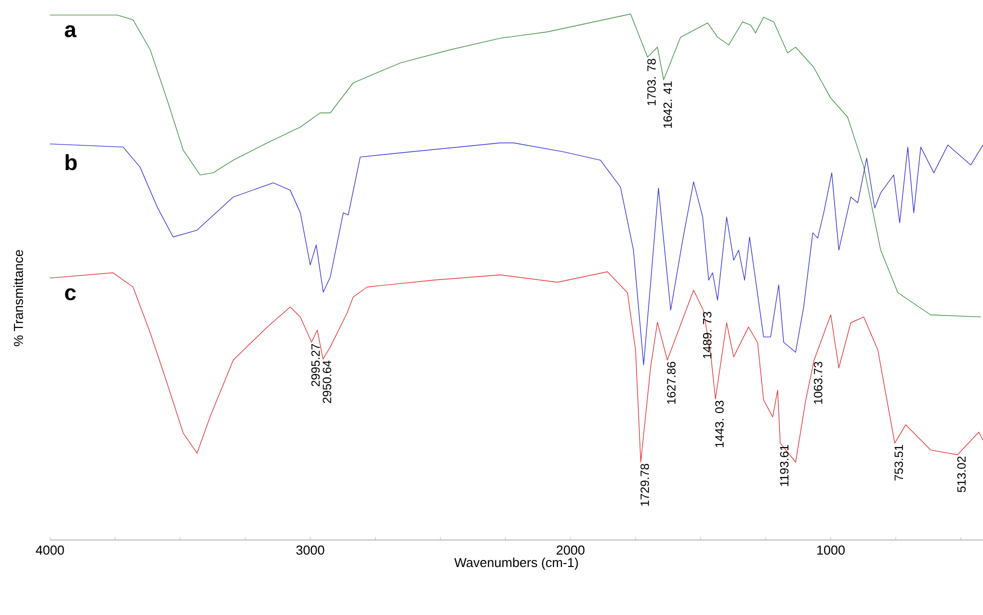 Image resolution: width=983 pixels, height=615 pixels. What do you see at coordinates (719, 424) in the screenshot?
I see `annotation: 1443. 03` at bounding box center [719, 424].